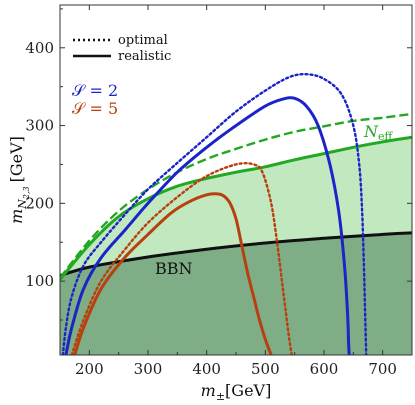 The width and height of the screenshot is (415, 405). What do you see at coordinates (39, 281) in the screenshot?
I see `y-tick-label: 100` at bounding box center [39, 281].